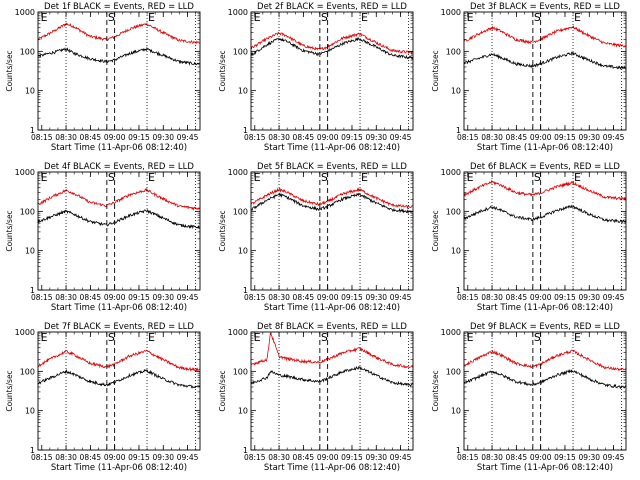  I want to click on chart-title: Det 3f BLACK = Events, RED = LLD, so click(545, 7).